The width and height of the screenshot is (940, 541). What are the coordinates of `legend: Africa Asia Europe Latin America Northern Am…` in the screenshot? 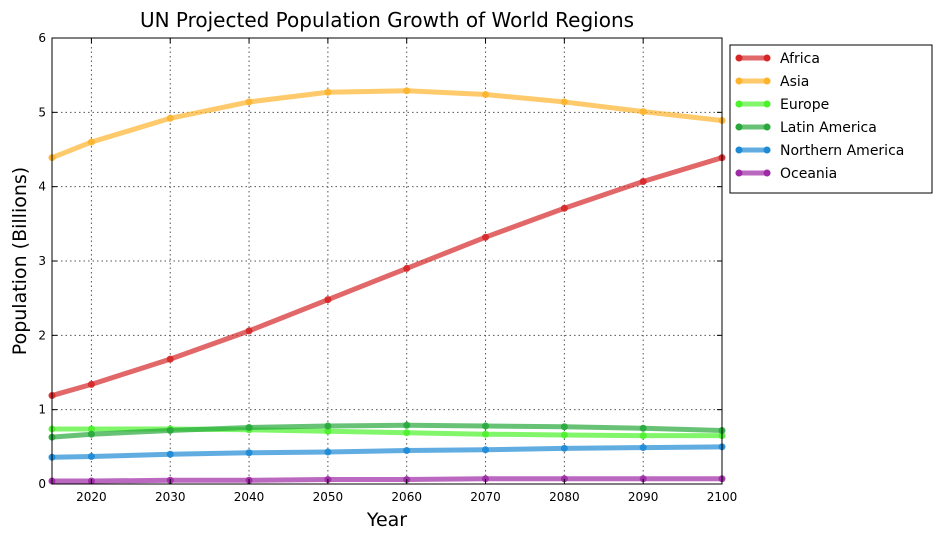 It's located at (831, 119).